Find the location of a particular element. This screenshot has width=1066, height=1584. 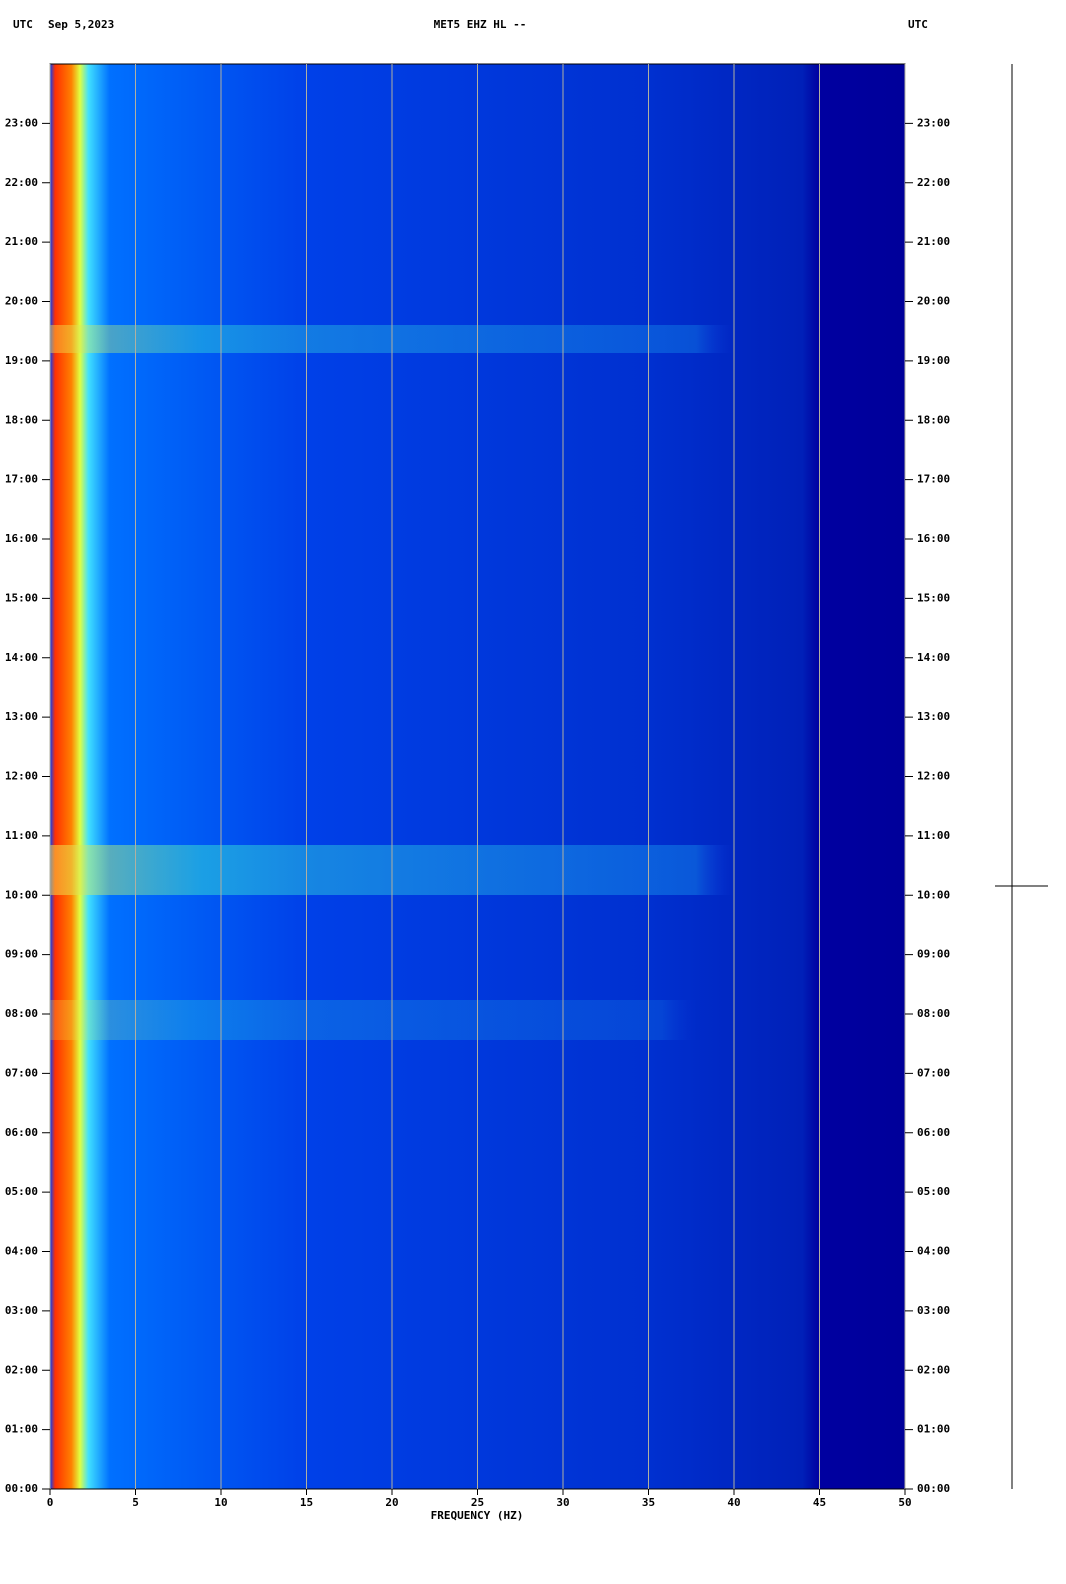

x-tick-label: 15 is located at coordinates (306, 1502).